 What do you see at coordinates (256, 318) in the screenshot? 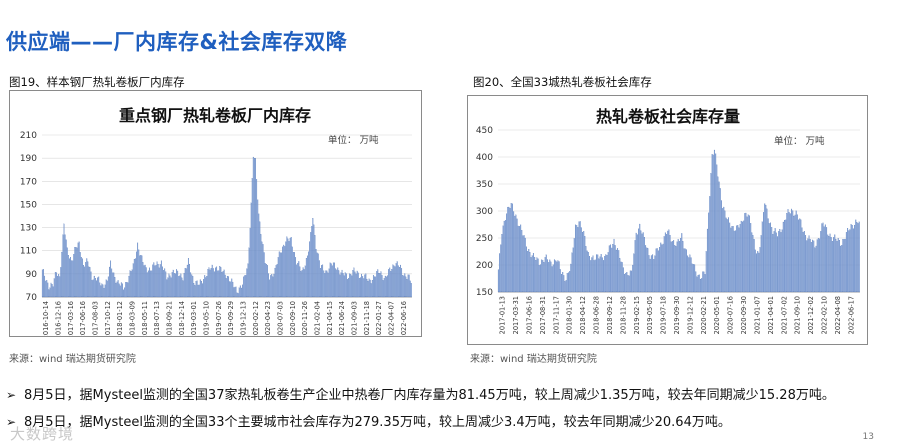
I see `x-tick-label: 2020-02-12` at bounding box center [256, 318].